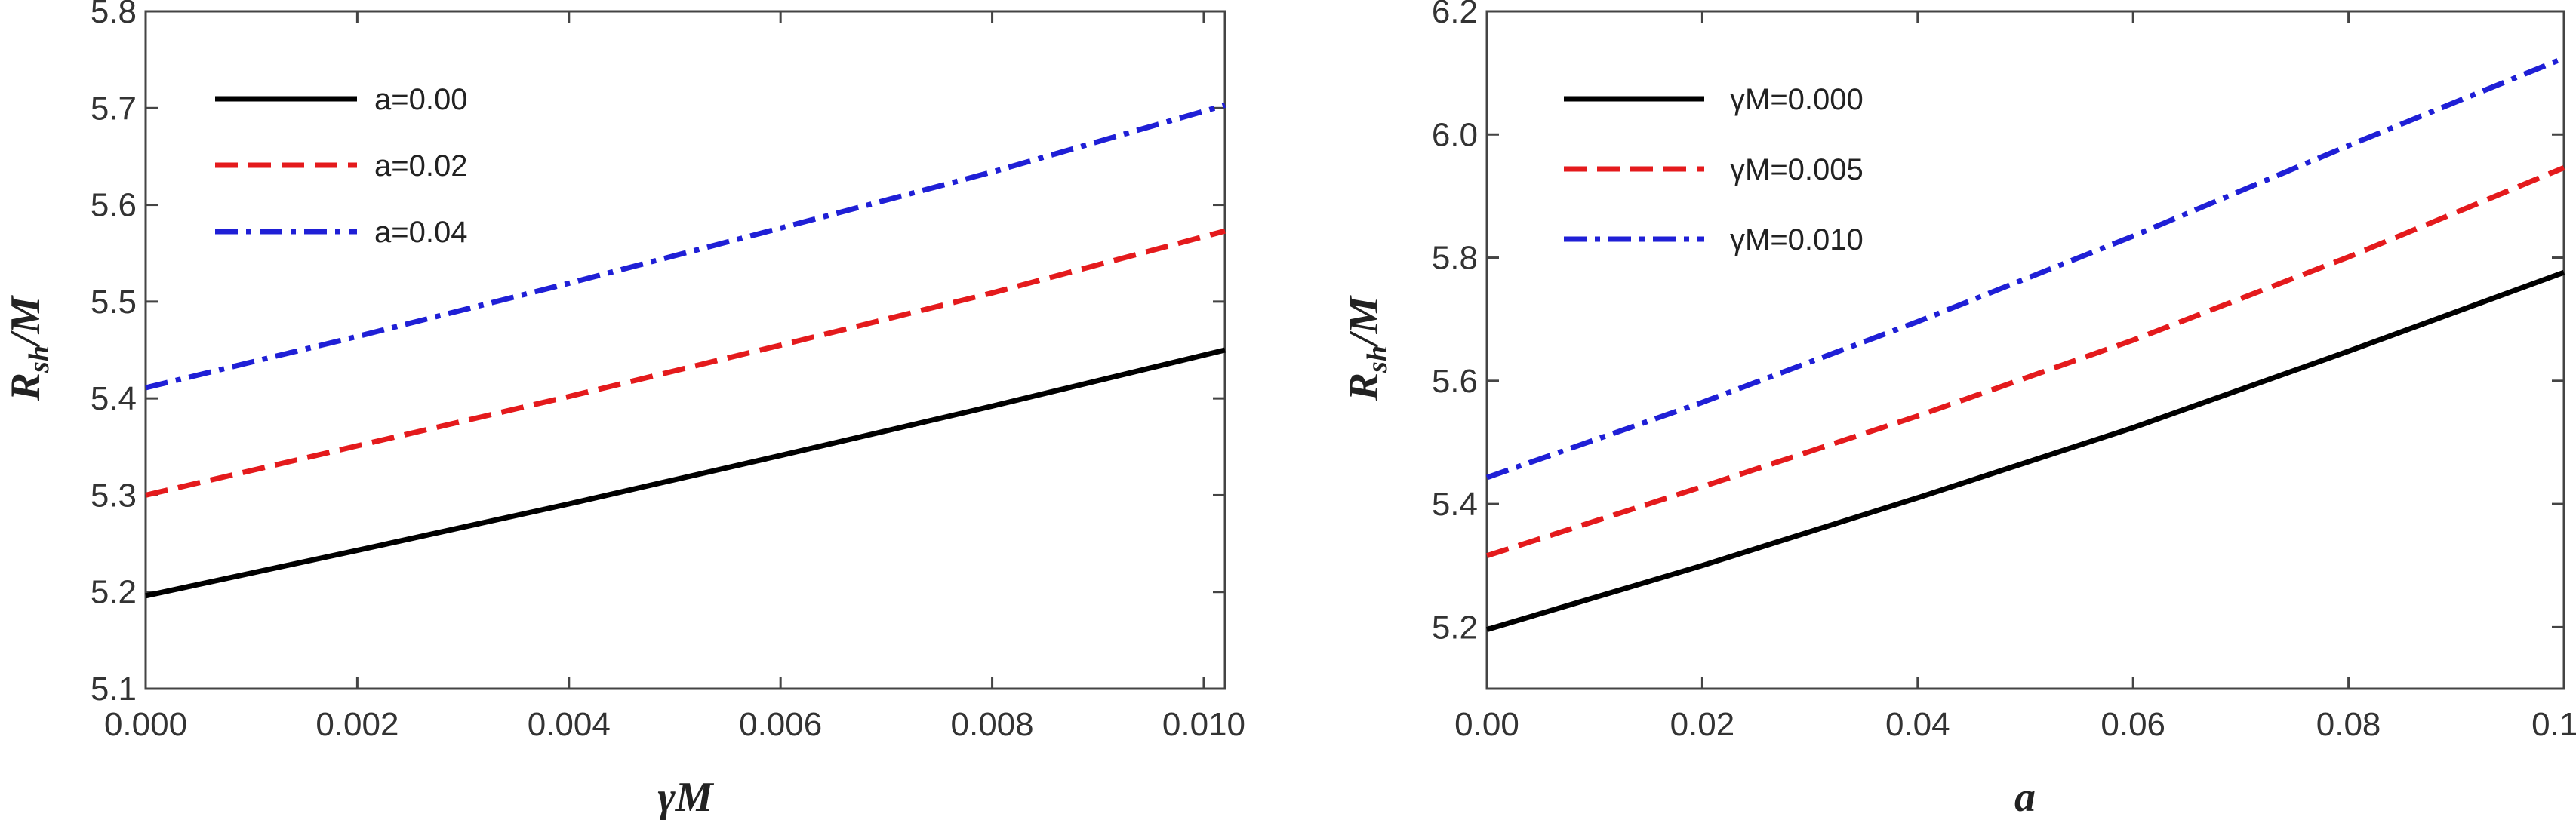 The height and width of the screenshot is (823, 2576). What do you see at coordinates (420, 232) in the screenshot?
I see `legend-label-3: a=0.04` at bounding box center [420, 232].